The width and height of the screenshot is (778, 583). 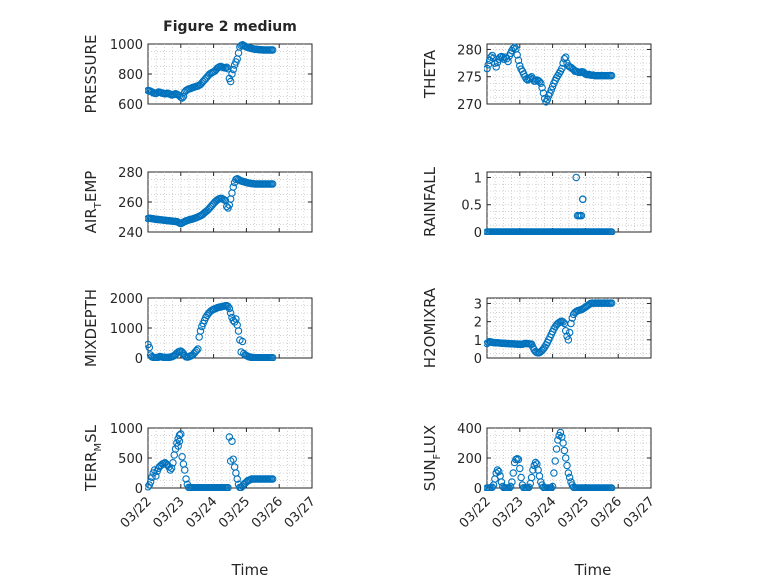 What do you see at coordinates (469, 429) in the screenshot?
I see `y-tick-label: 400` at bounding box center [469, 429].